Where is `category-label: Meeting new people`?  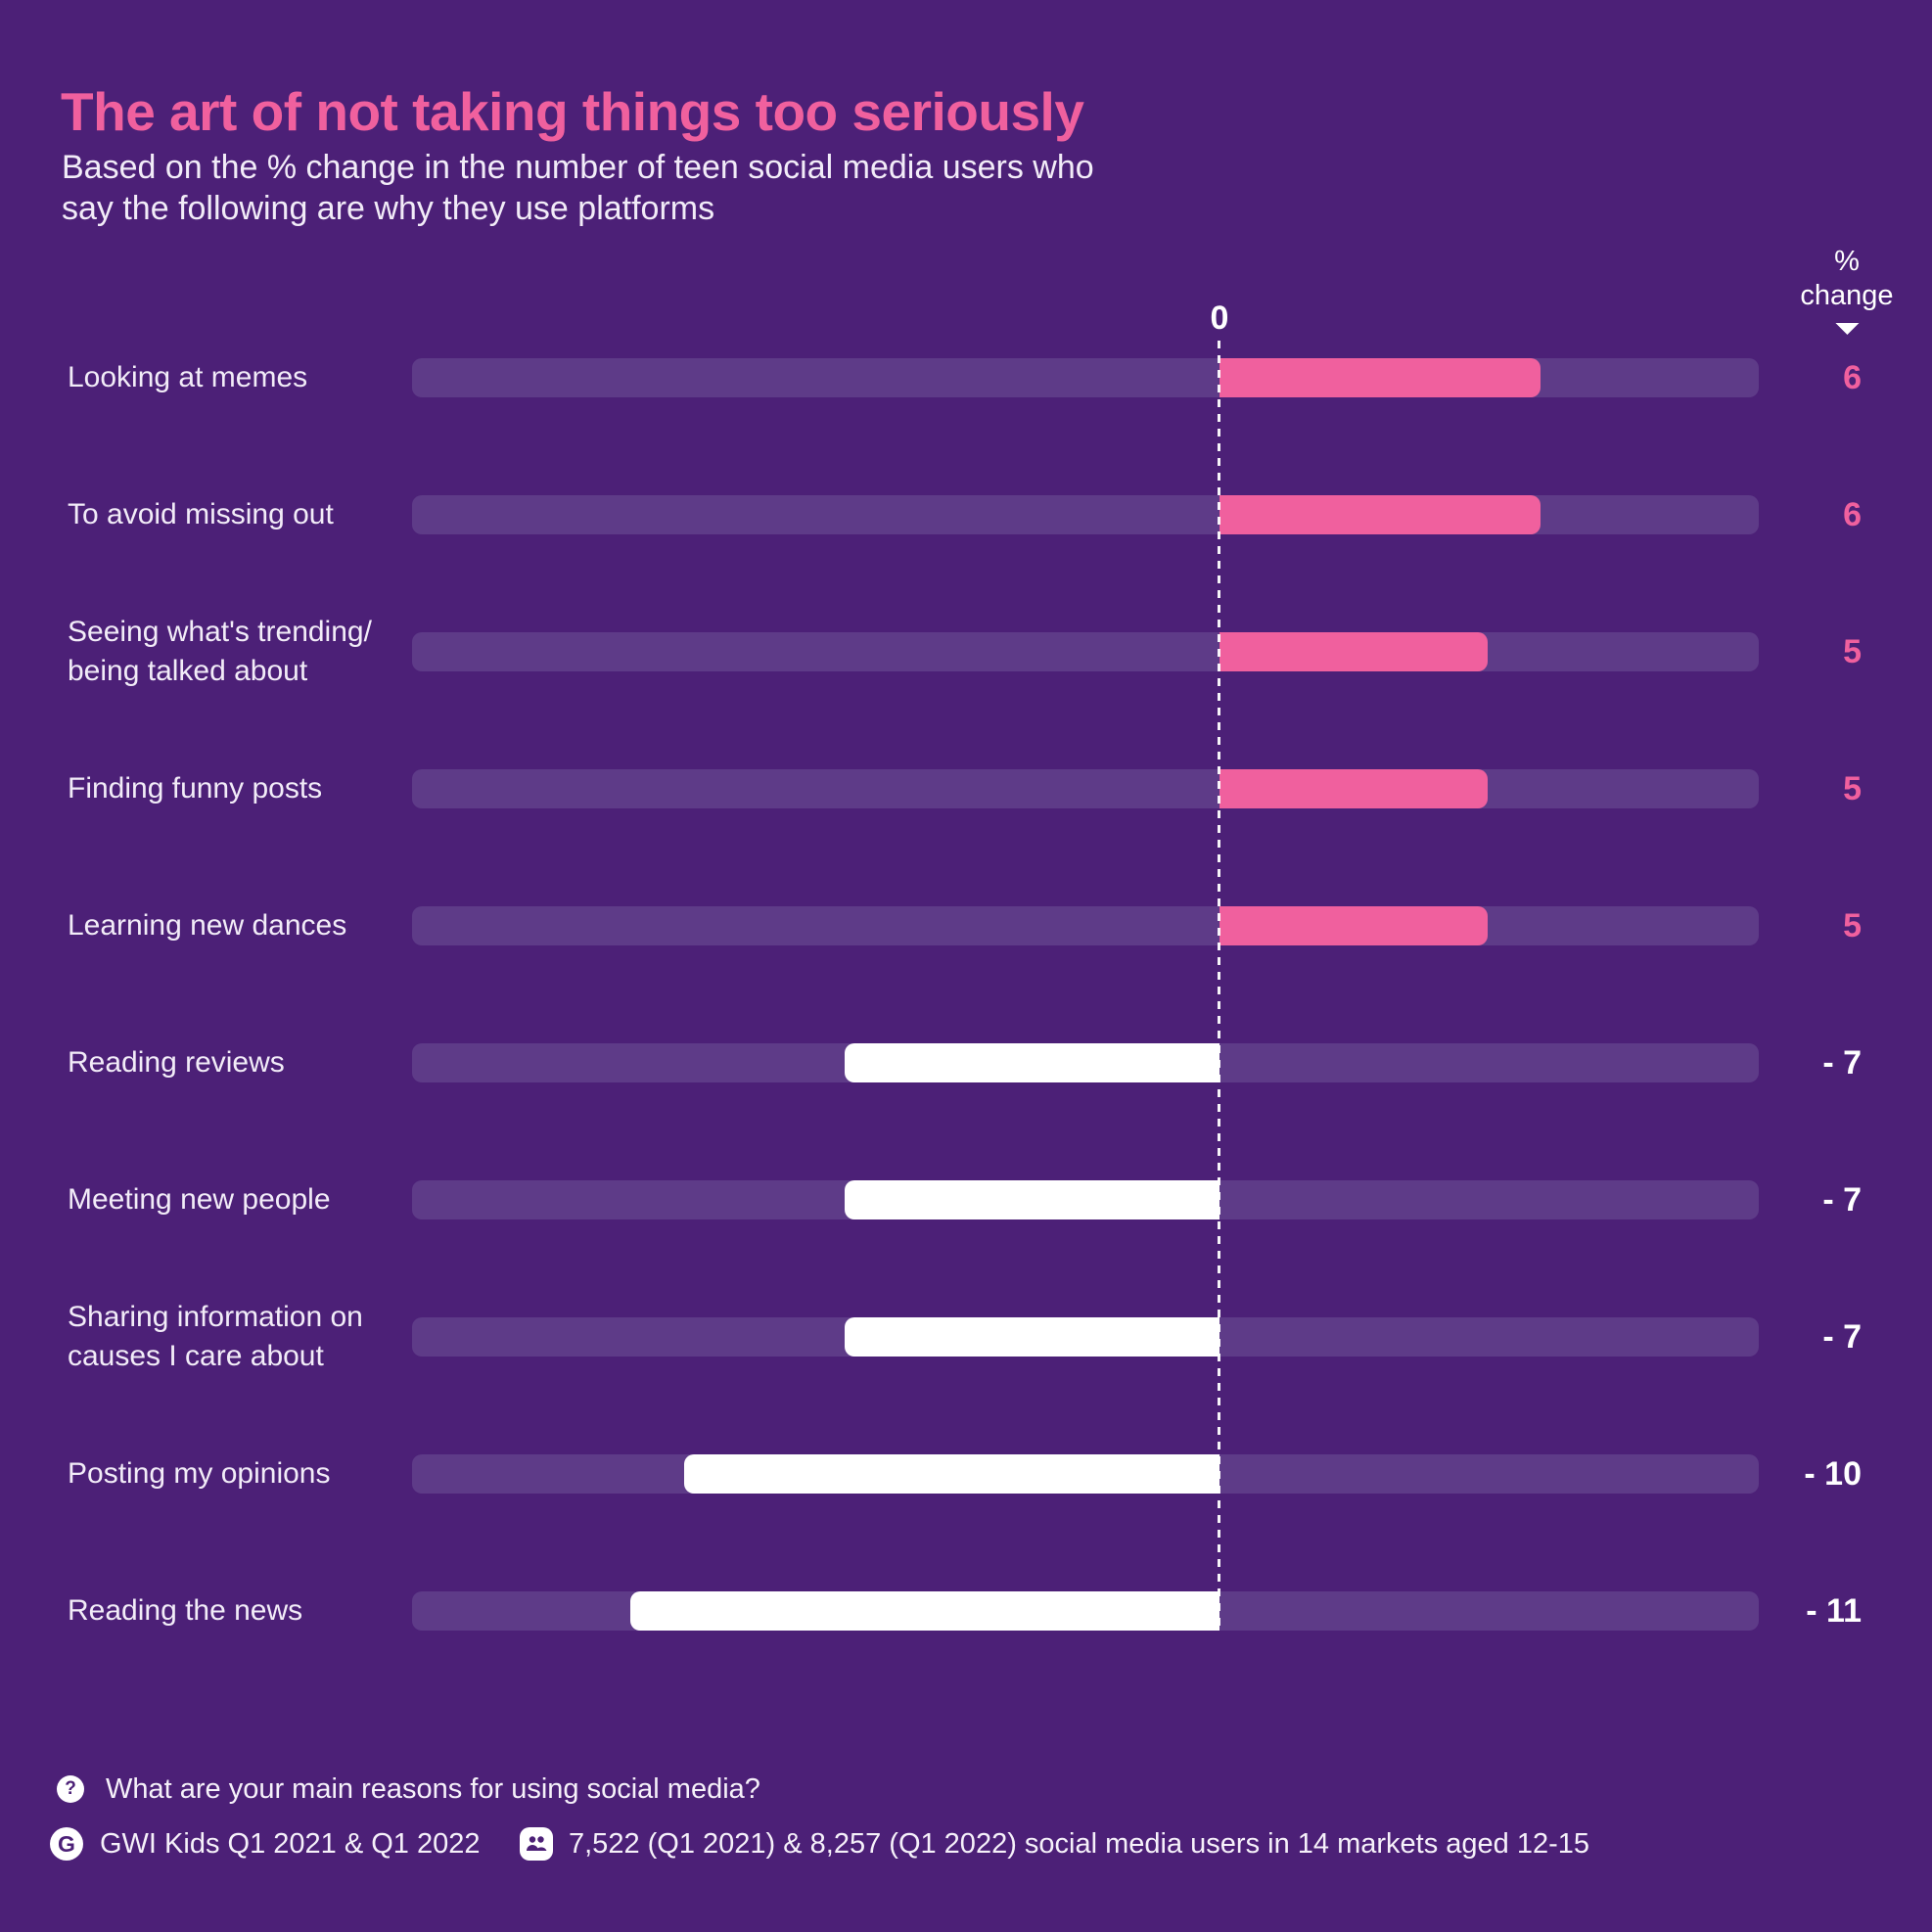 category-label: Meeting new people is located at coordinates (200, 1199).